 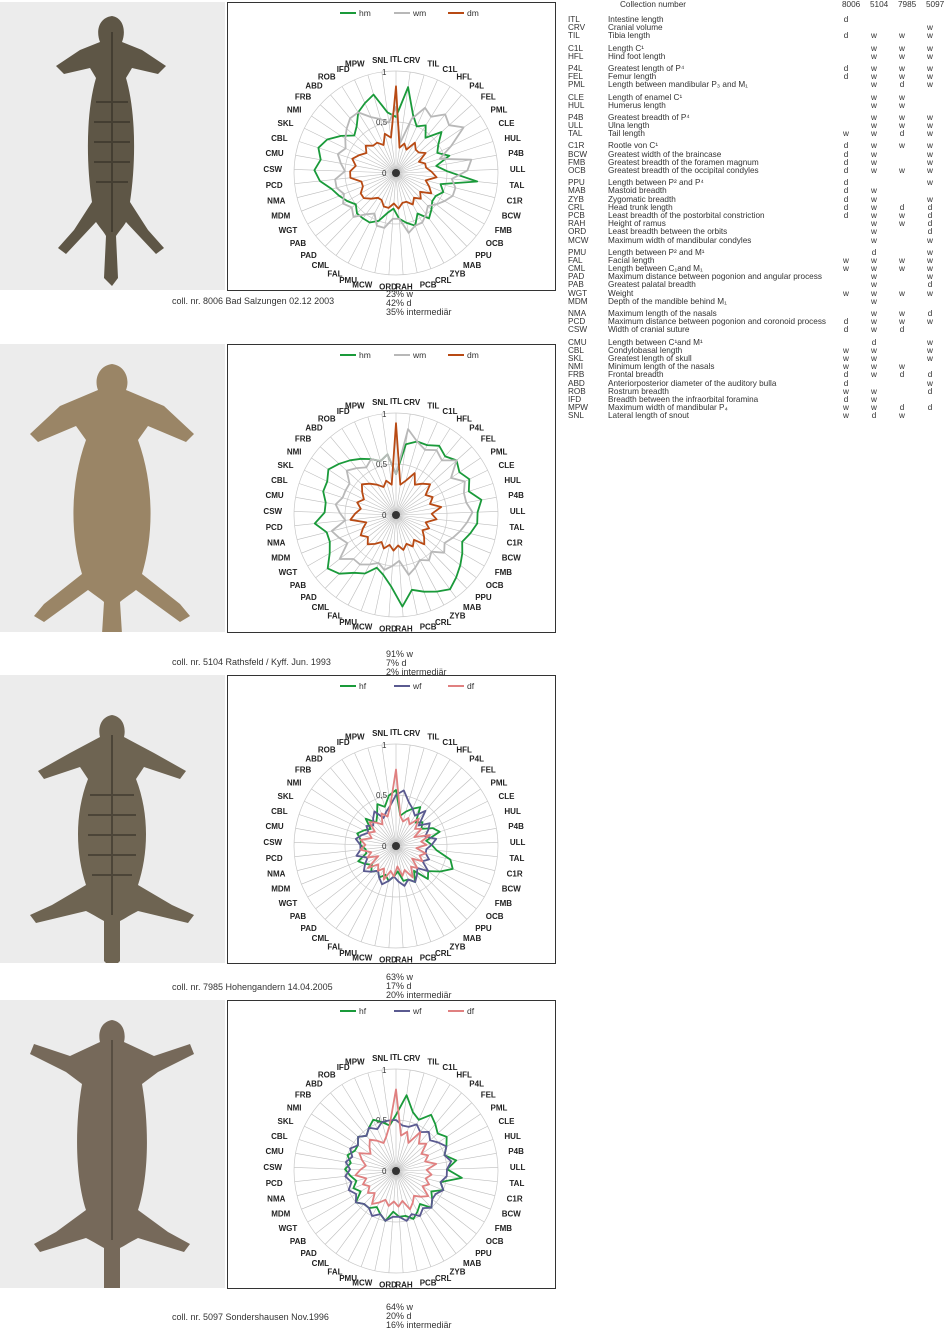 What do you see at coordinates (656, 183) in the screenshot?
I see `measure-description: Length between P² and P⁴` at bounding box center [656, 183].